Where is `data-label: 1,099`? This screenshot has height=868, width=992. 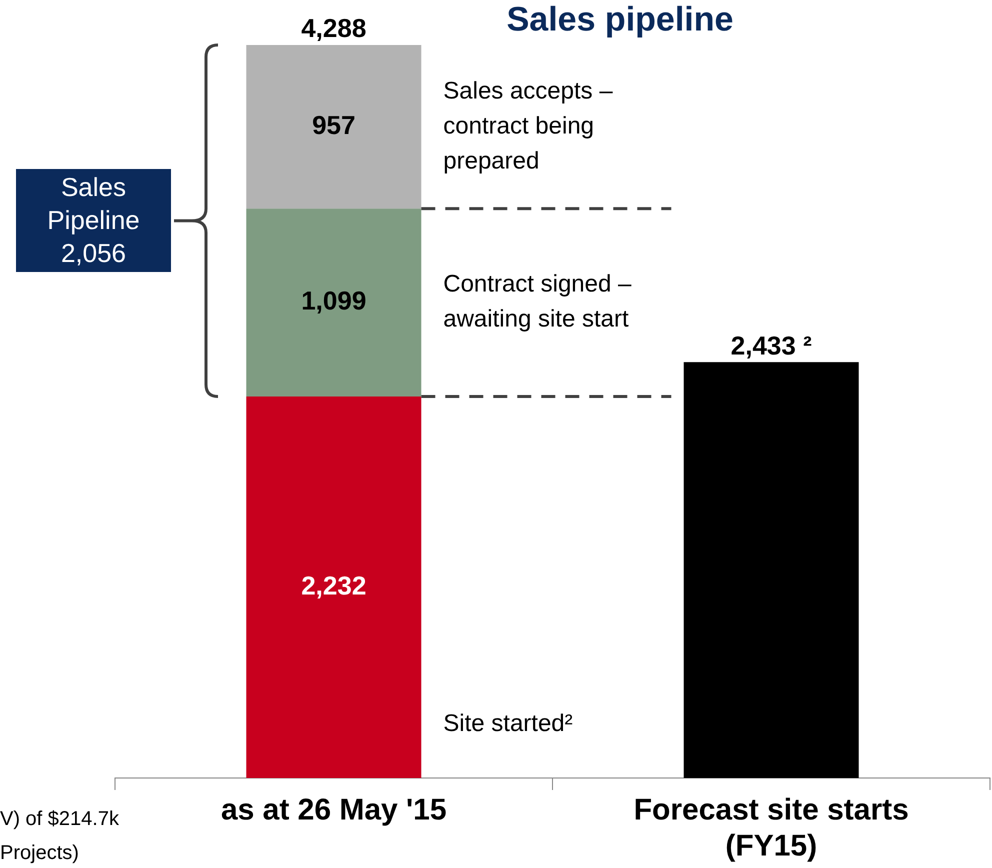 data-label: 1,099 is located at coordinates (333, 301).